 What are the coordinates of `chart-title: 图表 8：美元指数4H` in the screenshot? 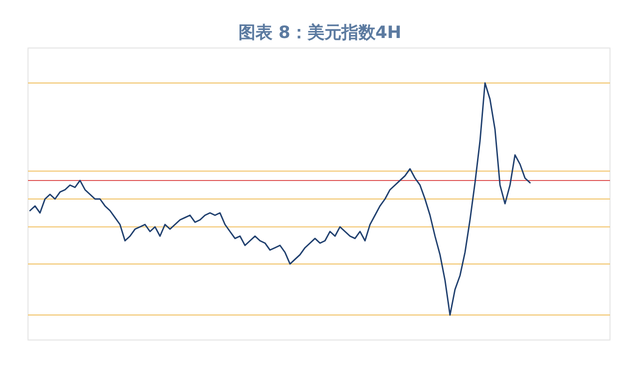 It's located at (320, 33).